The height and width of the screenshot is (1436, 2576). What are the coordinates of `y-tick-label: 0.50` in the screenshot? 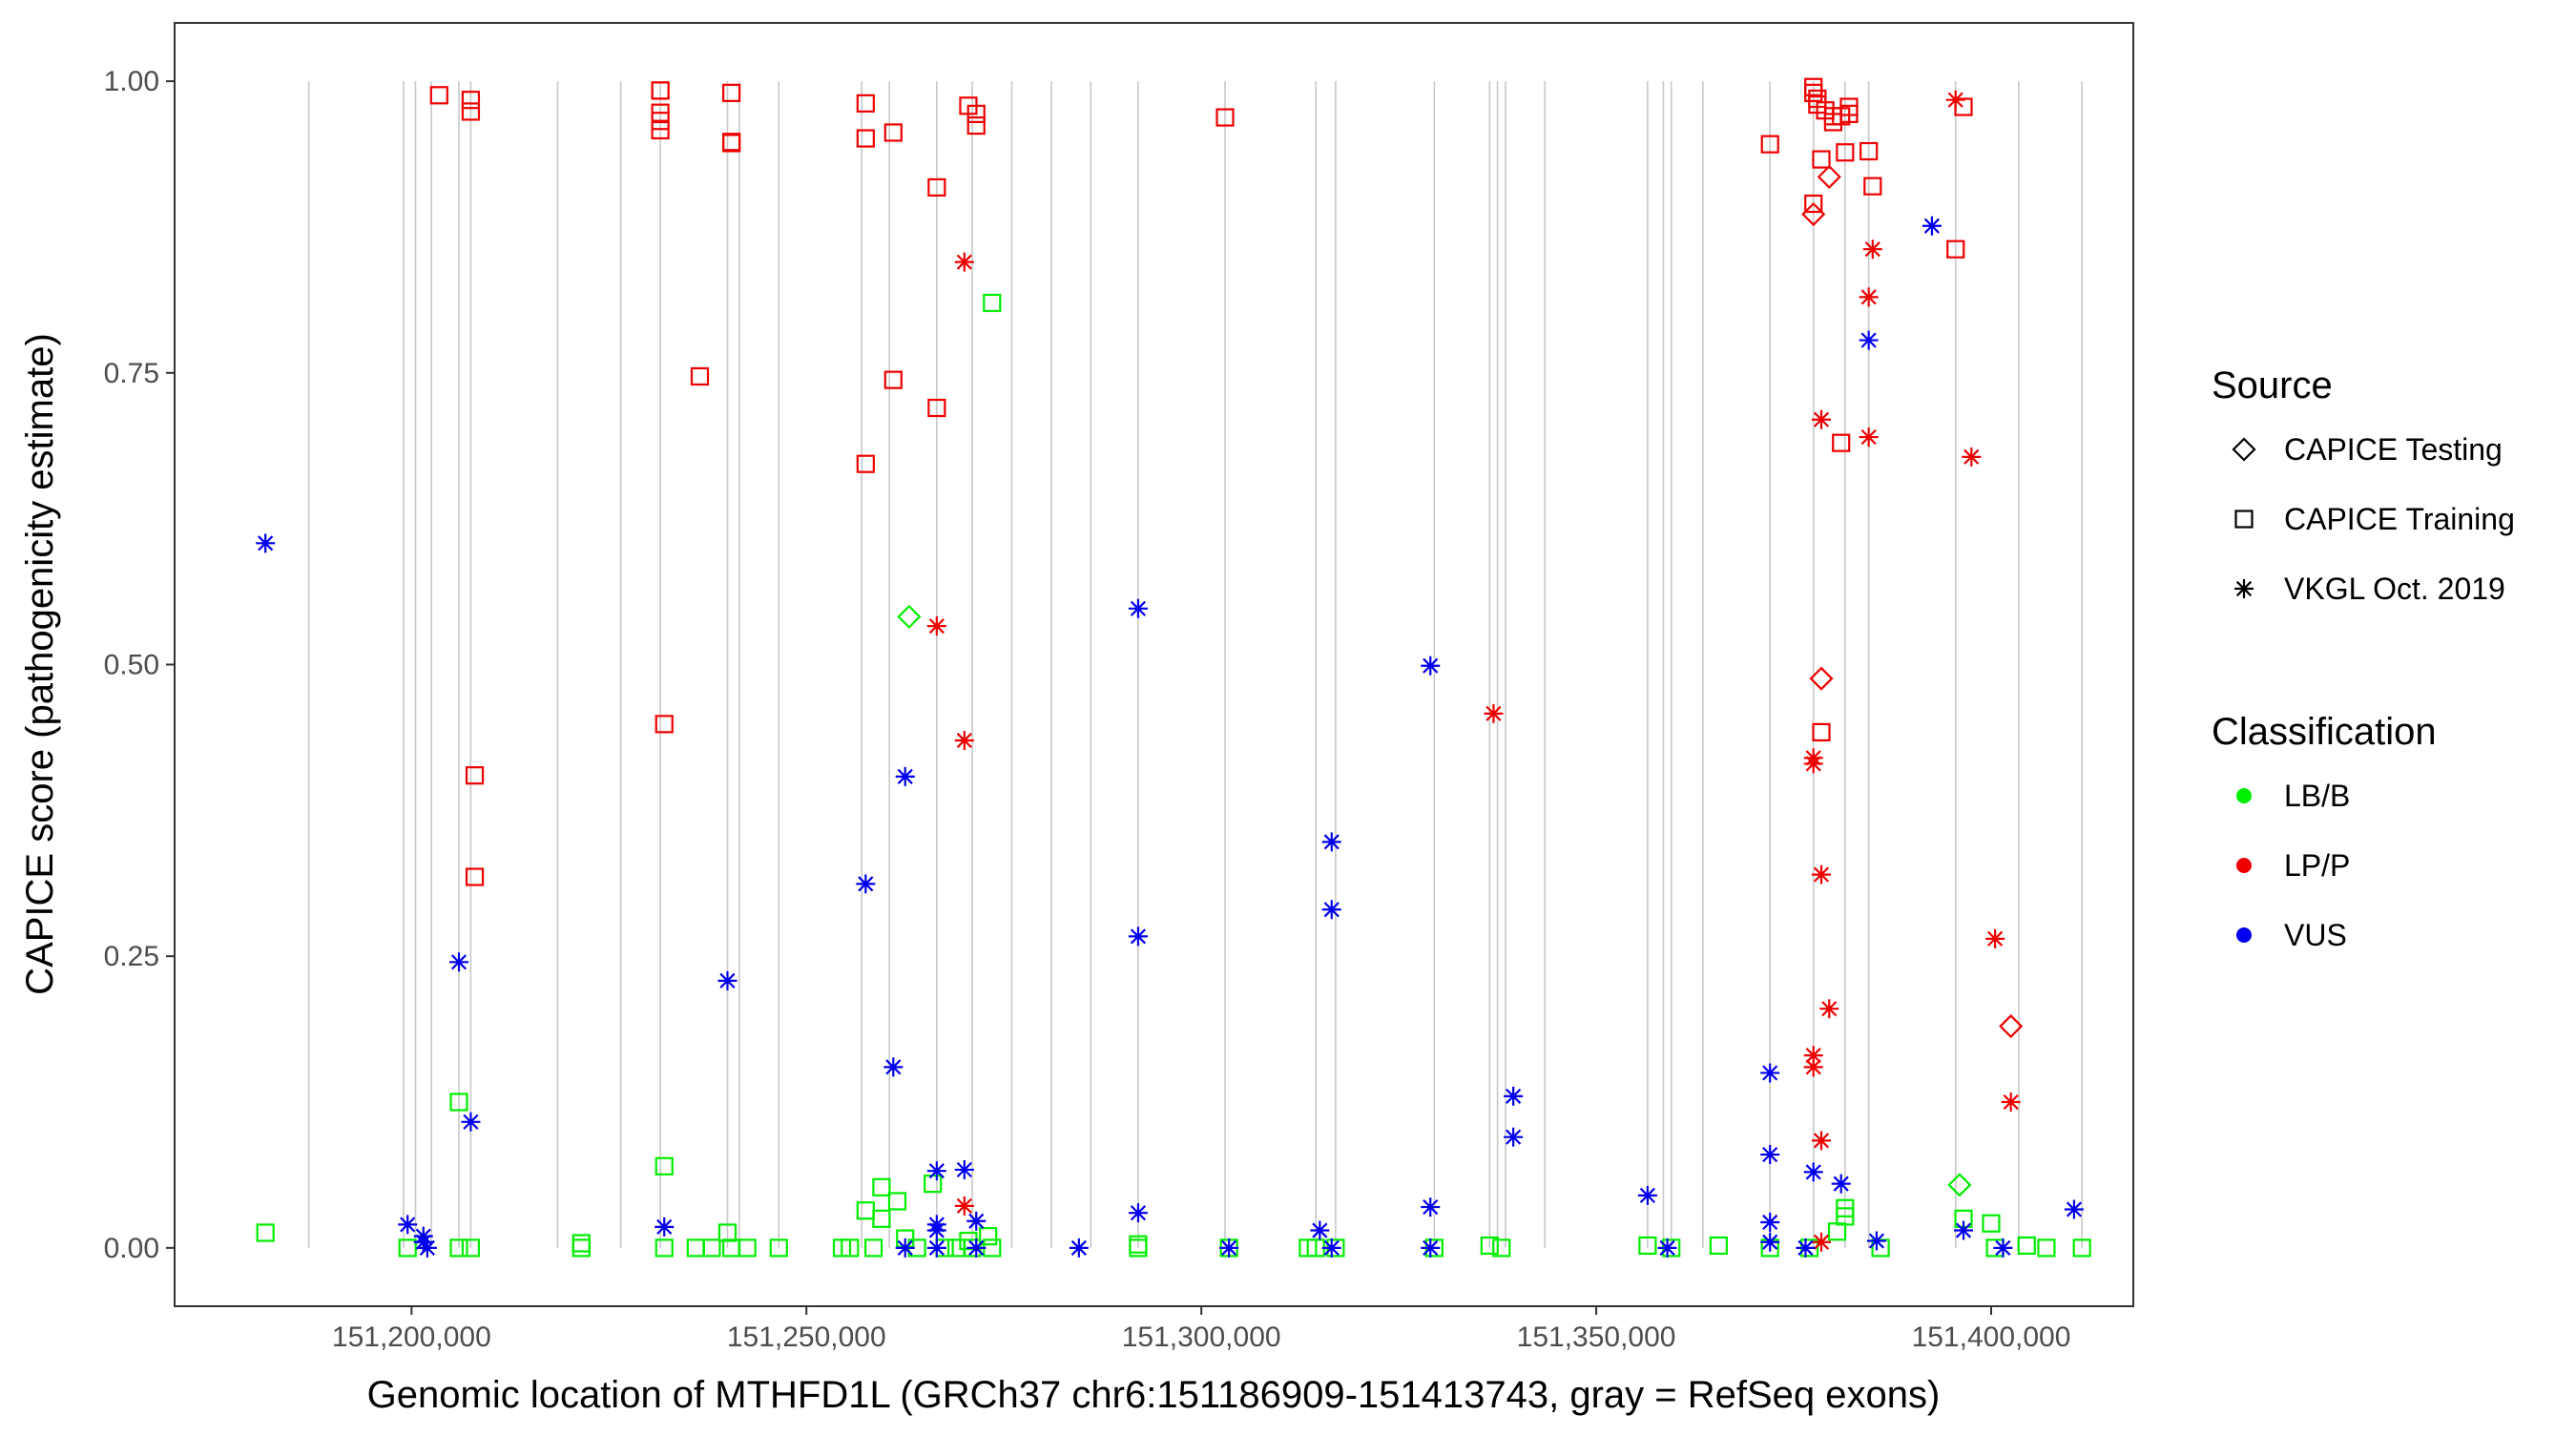 It's located at (131, 665).